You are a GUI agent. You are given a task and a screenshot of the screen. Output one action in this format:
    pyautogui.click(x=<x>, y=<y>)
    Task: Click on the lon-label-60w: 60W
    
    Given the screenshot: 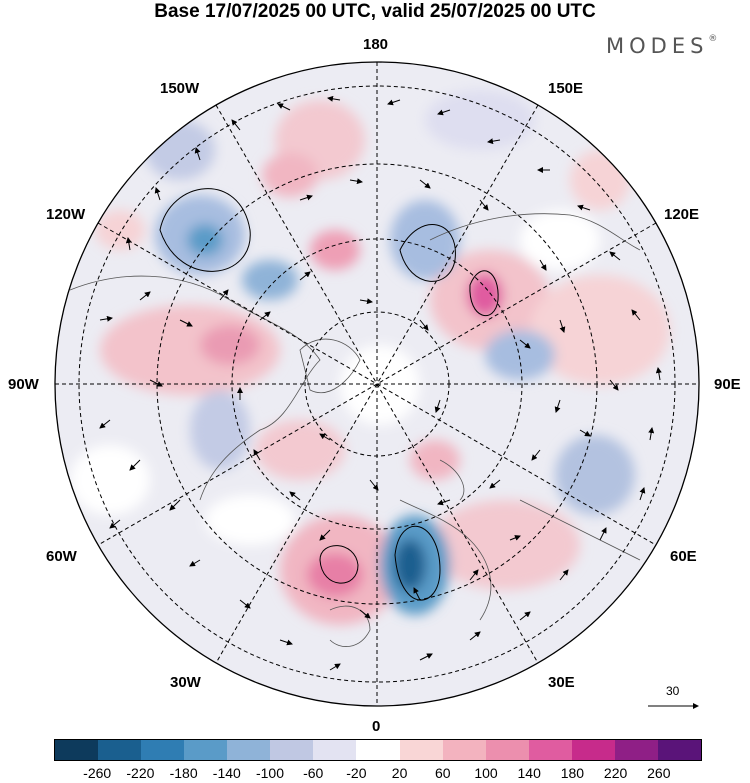 What is the action you would take?
    pyautogui.click(x=61, y=556)
    